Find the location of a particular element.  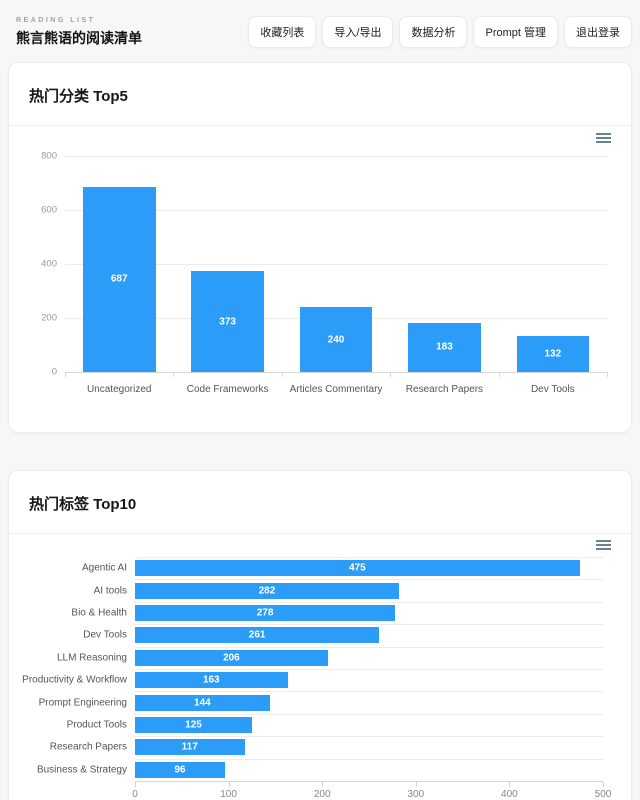

x-axis-tick-label: 500 is located at coordinates (603, 794).